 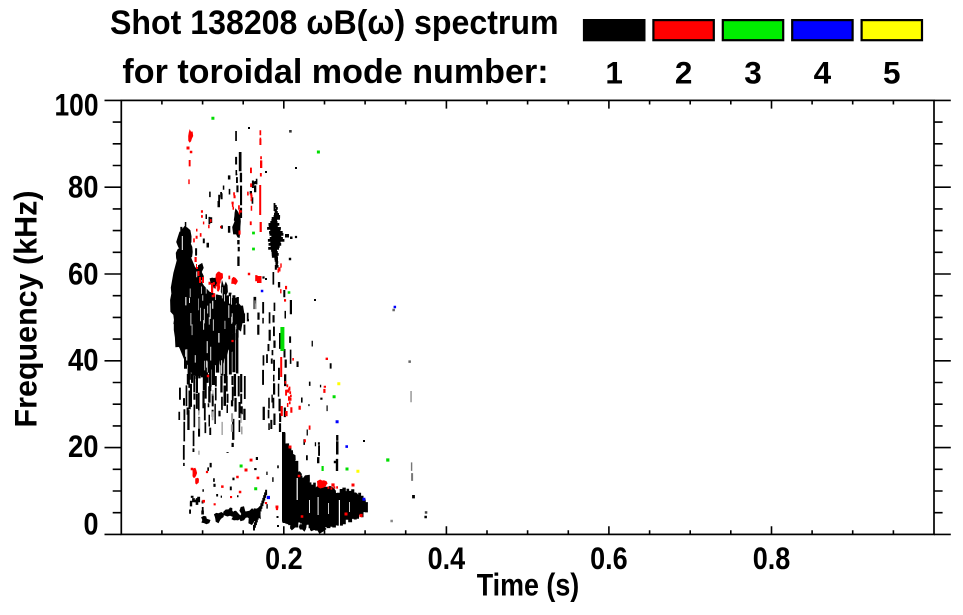 I want to click on svg-text: for toroidal mode number:, so click(x=335, y=72).